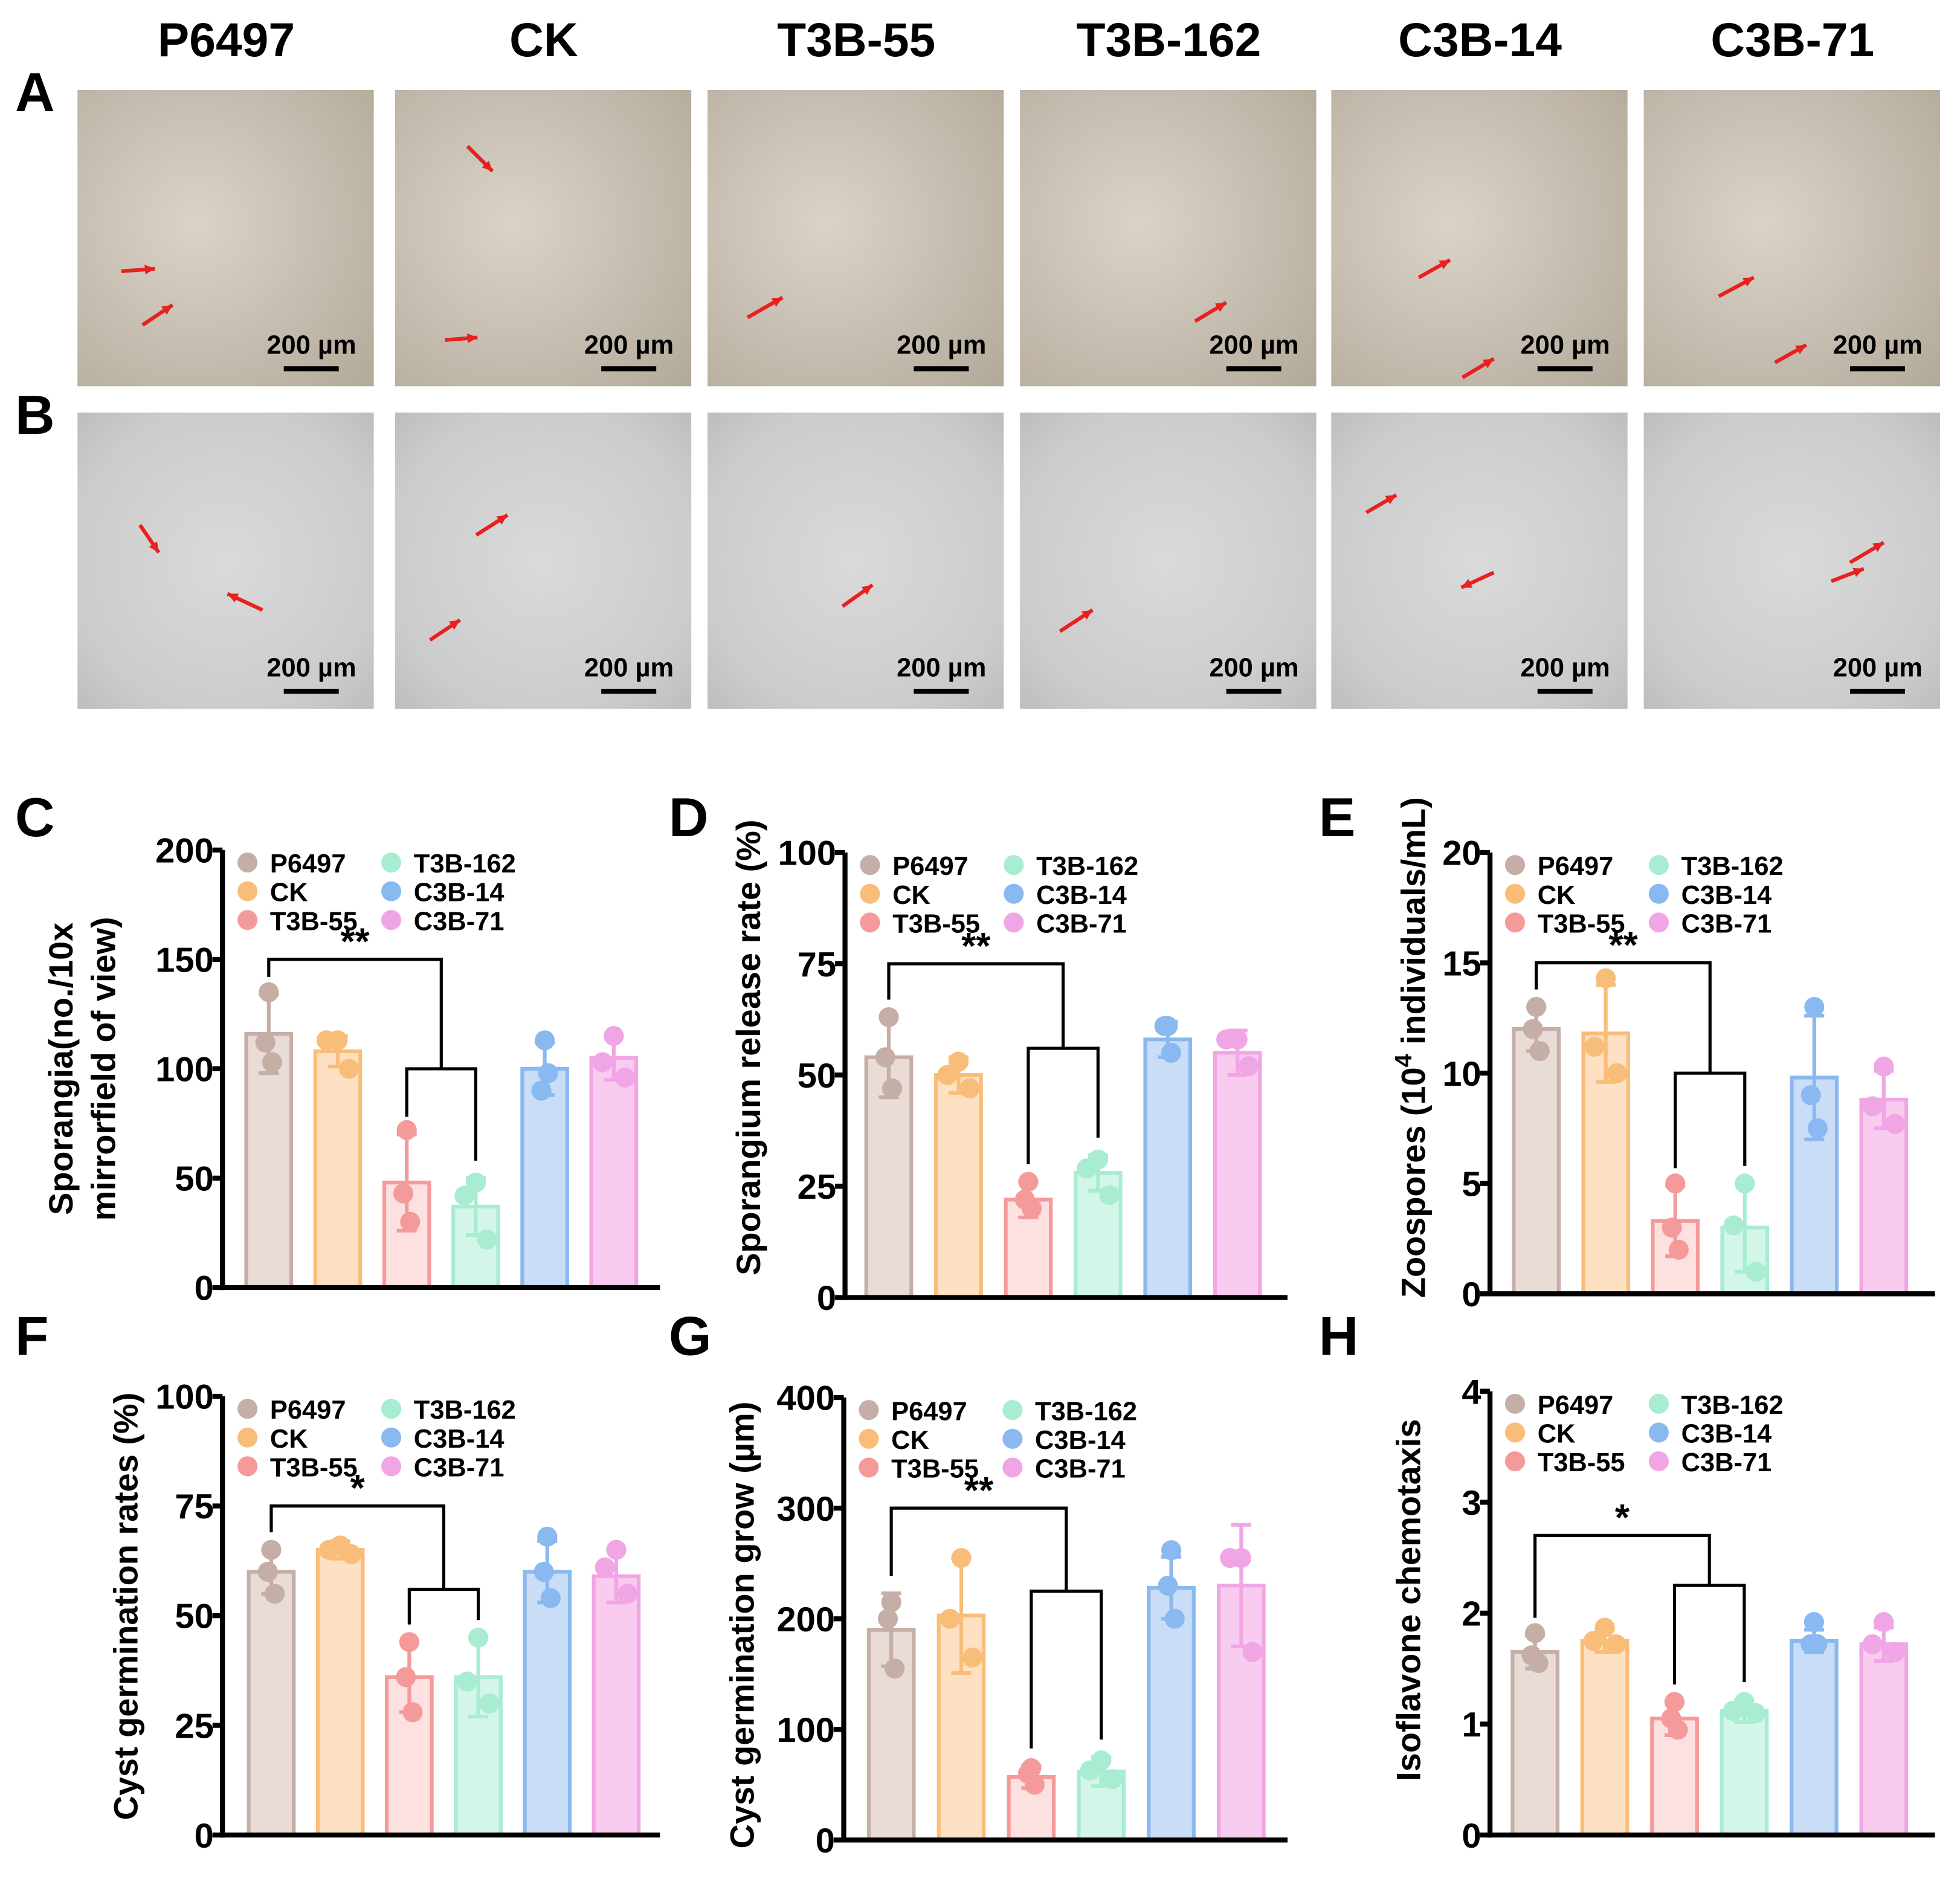  What do you see at coordinates (742, 1625) in the screenshot?
I see `y-axis-label: Cyst germination grow (µm)` at bounding box center [742, 1625].